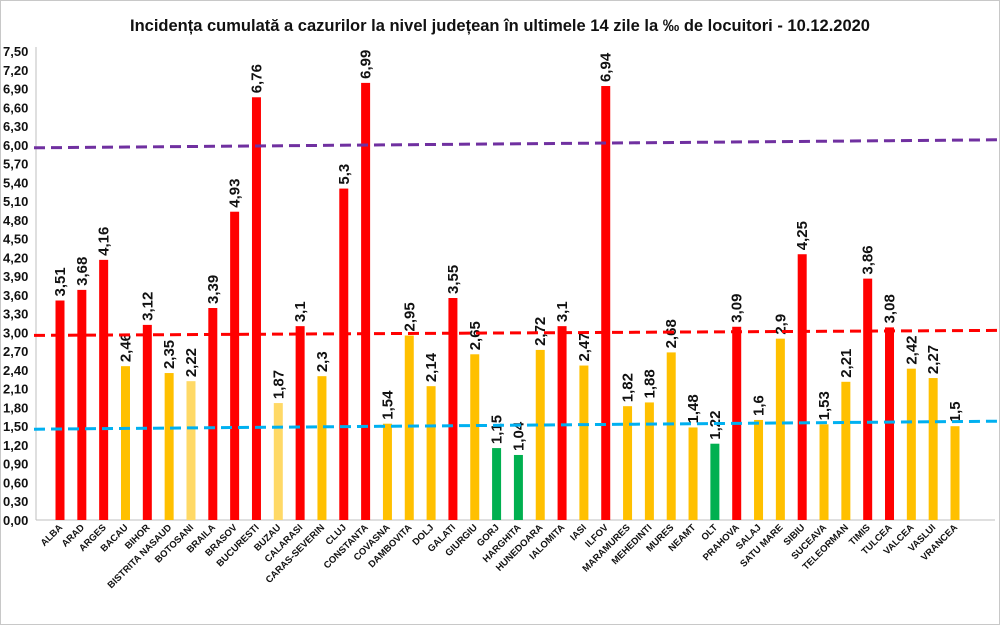 This screenshot has height=625, width=1000. I want to click on value-label: 2,95, so click(409, 316).